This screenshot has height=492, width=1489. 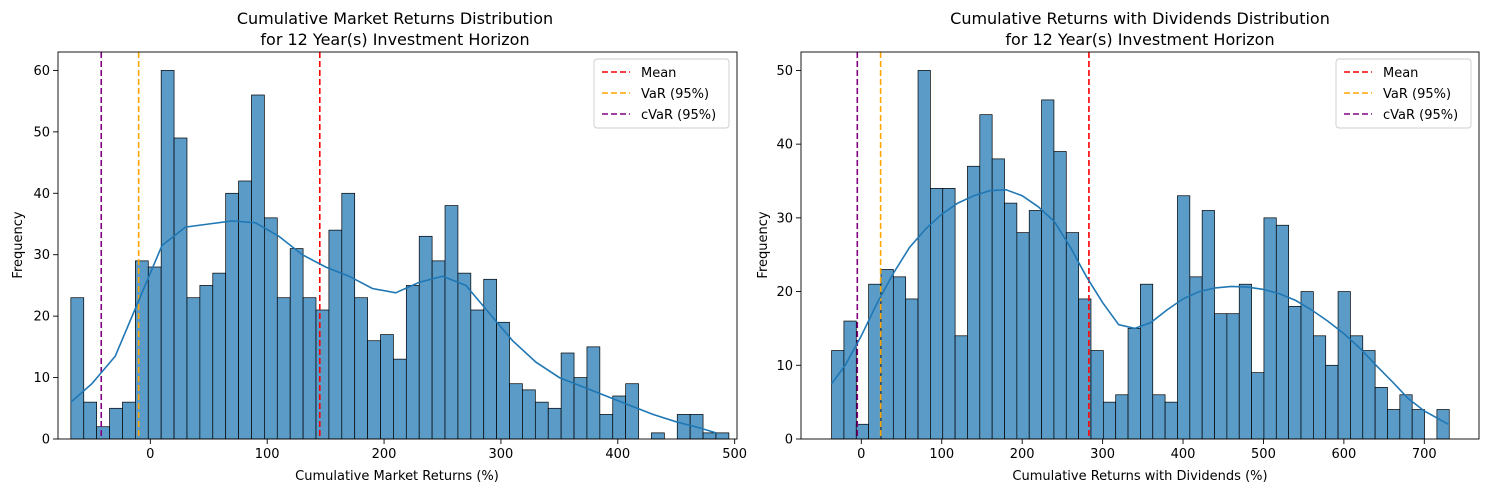 What do you see at coordinates (617, 454) in the screenshot?
I see `x-tick-label: 400` at bounding box center [617, 454].